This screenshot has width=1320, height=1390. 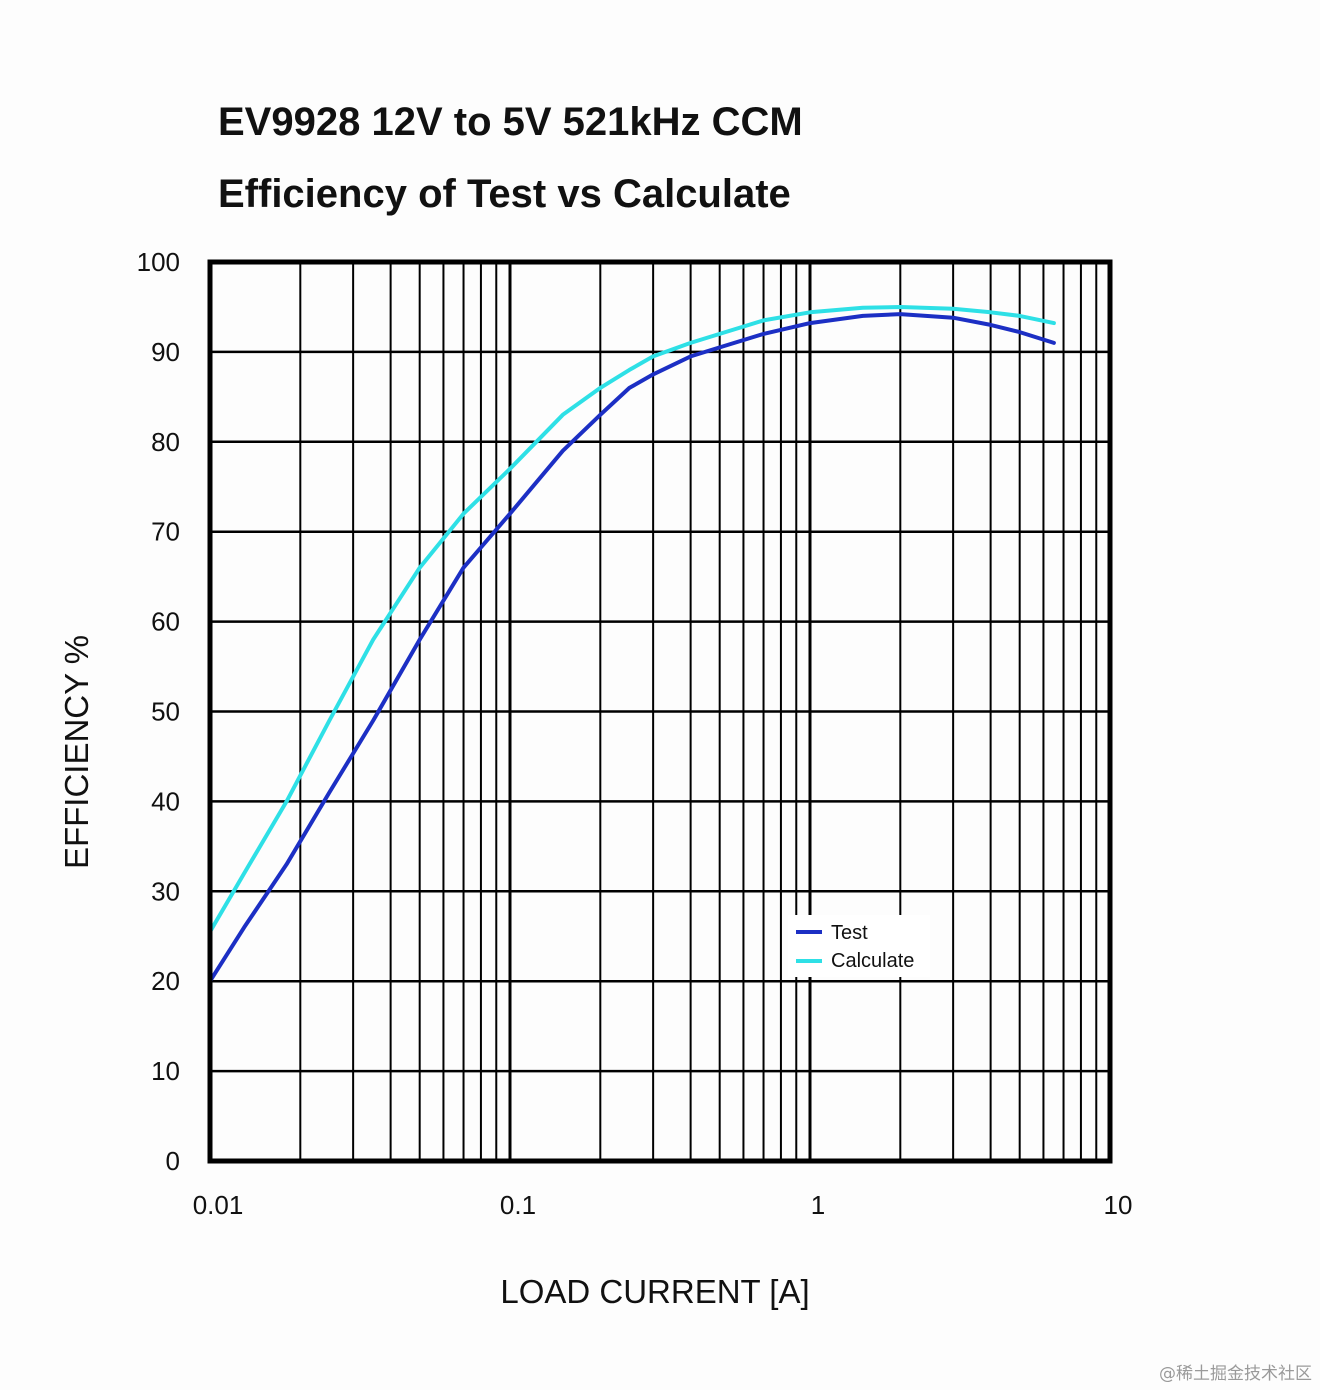 What do you see at coordinates (165, 442) in the screenshot?
I see `y-tick-label: 80` at bounding box center [165, 442].